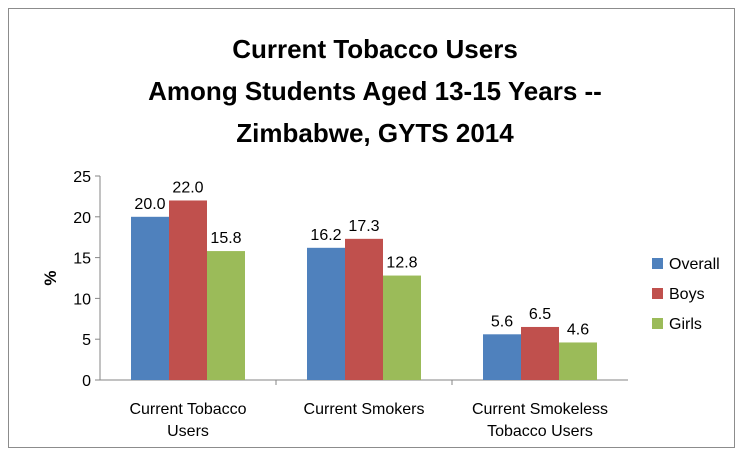 This screenshot has height=450, width=743. What do you see at coordinates (363, 226) in the screenshot?
I see `data-label: 17.3` at bounding box center [363, 226].